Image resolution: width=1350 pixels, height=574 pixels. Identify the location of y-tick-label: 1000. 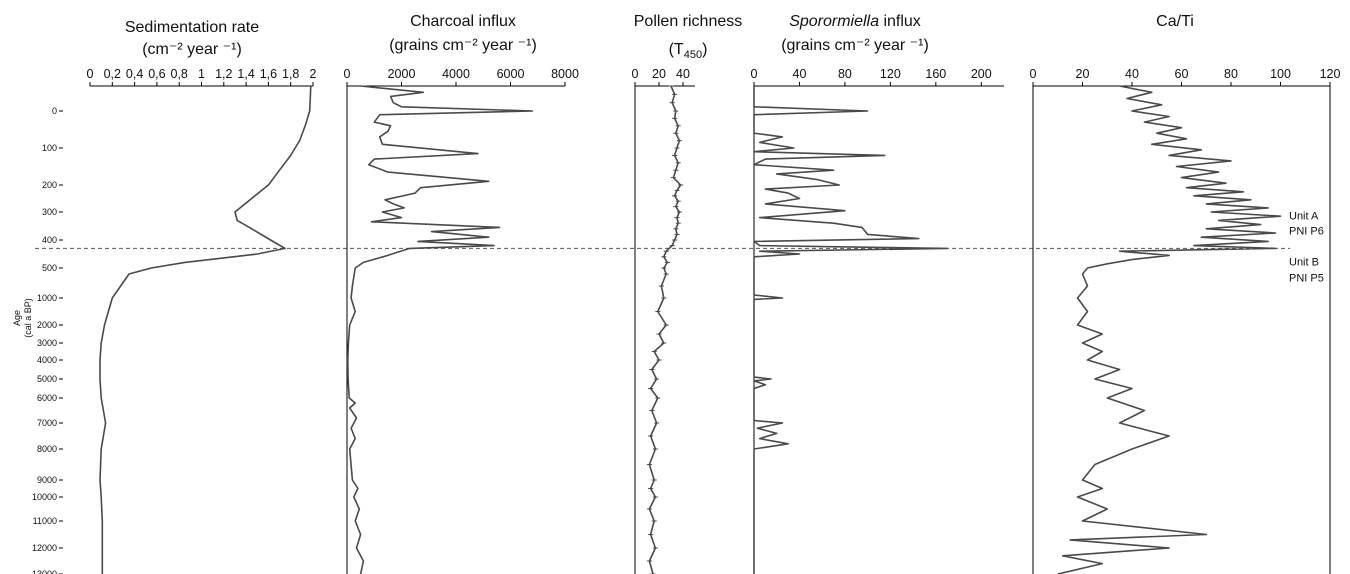
(47, 298).